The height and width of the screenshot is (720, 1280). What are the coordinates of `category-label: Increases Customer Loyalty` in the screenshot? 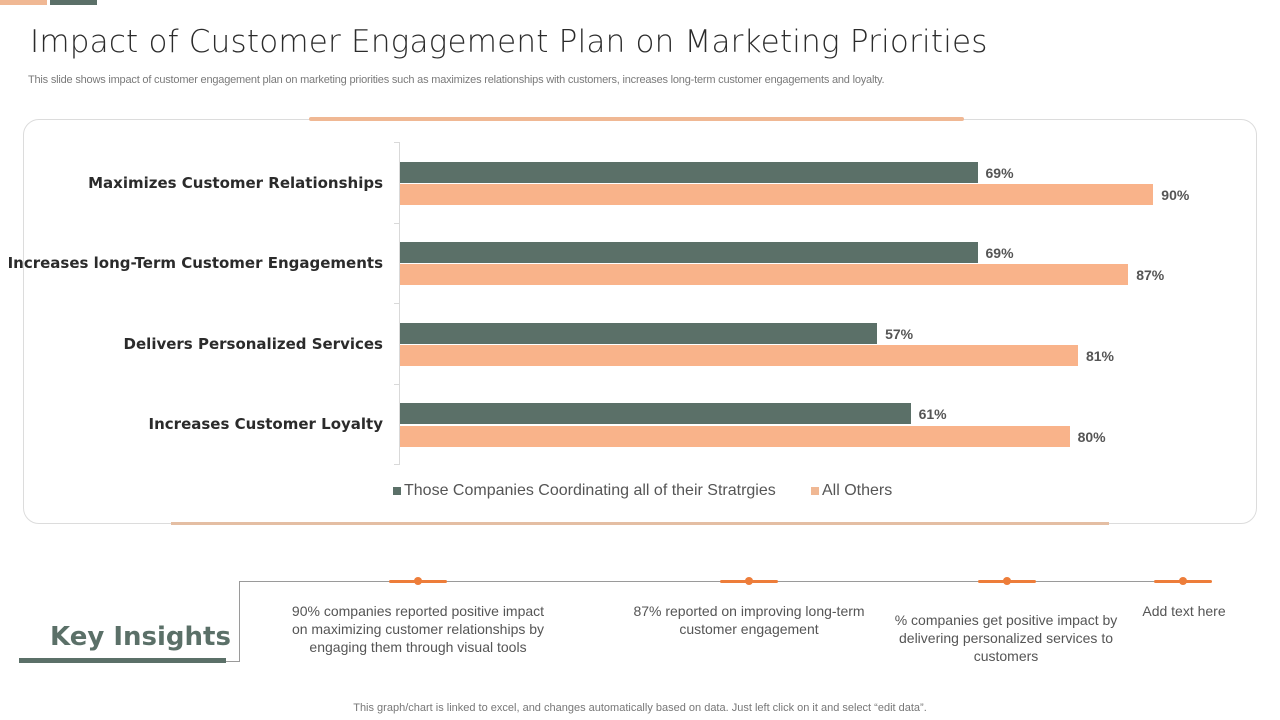 It's located at (265, 424).